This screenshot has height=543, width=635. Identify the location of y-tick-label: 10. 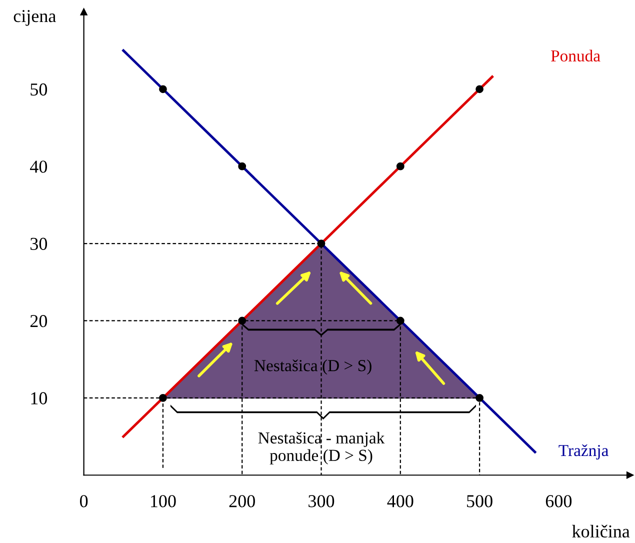
(39, 398).